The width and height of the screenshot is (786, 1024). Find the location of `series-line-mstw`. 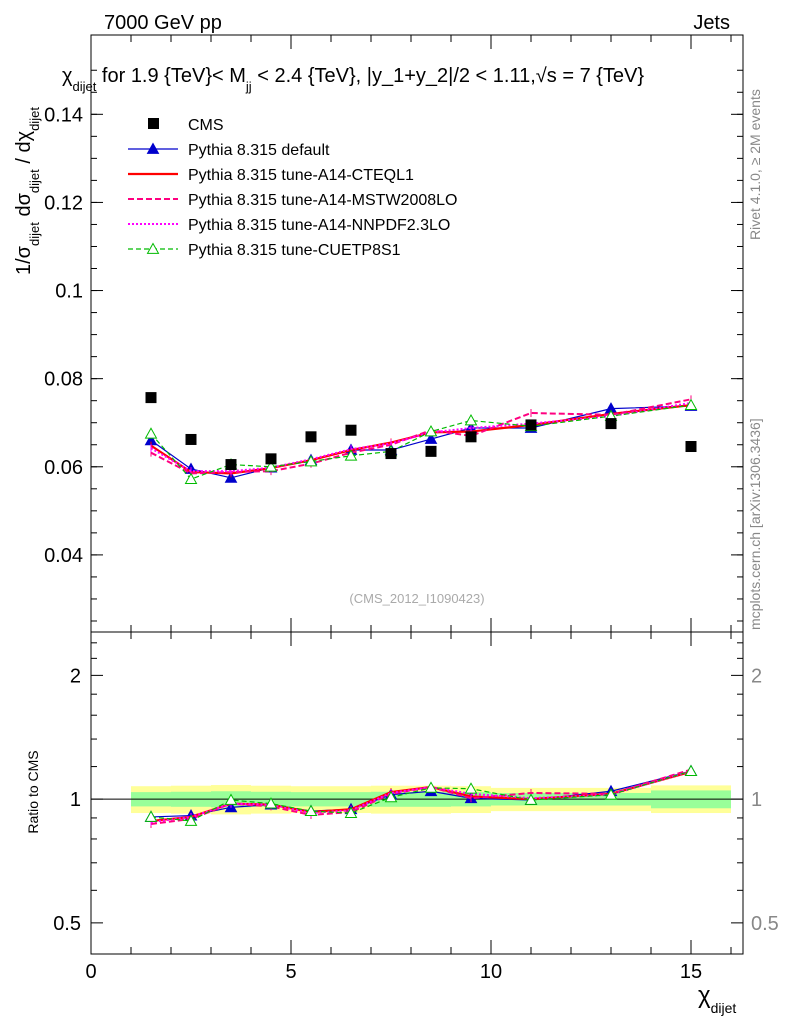

series-line-mstw is located at coordinates (421, 436).